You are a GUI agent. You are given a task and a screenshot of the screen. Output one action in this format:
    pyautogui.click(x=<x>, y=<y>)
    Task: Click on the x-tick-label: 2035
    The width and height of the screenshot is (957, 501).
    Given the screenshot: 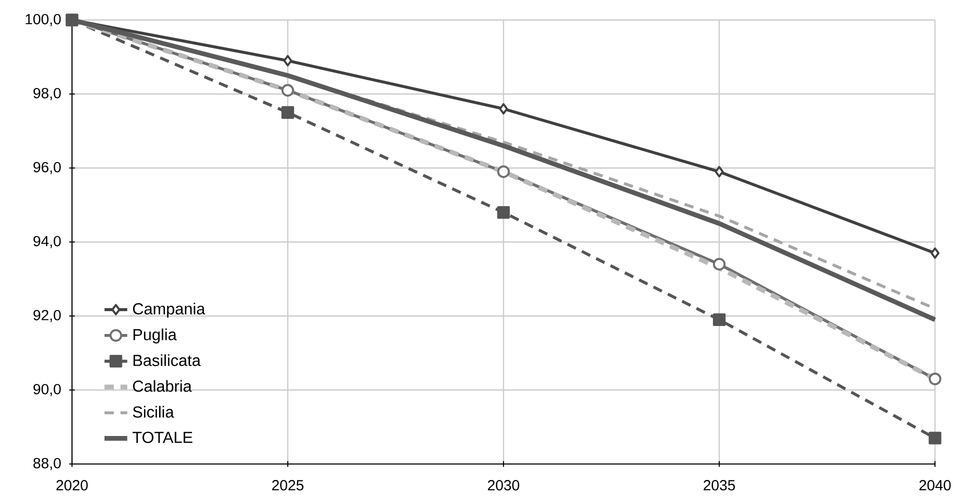 What is the action you would take?
    pyautogui.click(x=719, y=485)
    